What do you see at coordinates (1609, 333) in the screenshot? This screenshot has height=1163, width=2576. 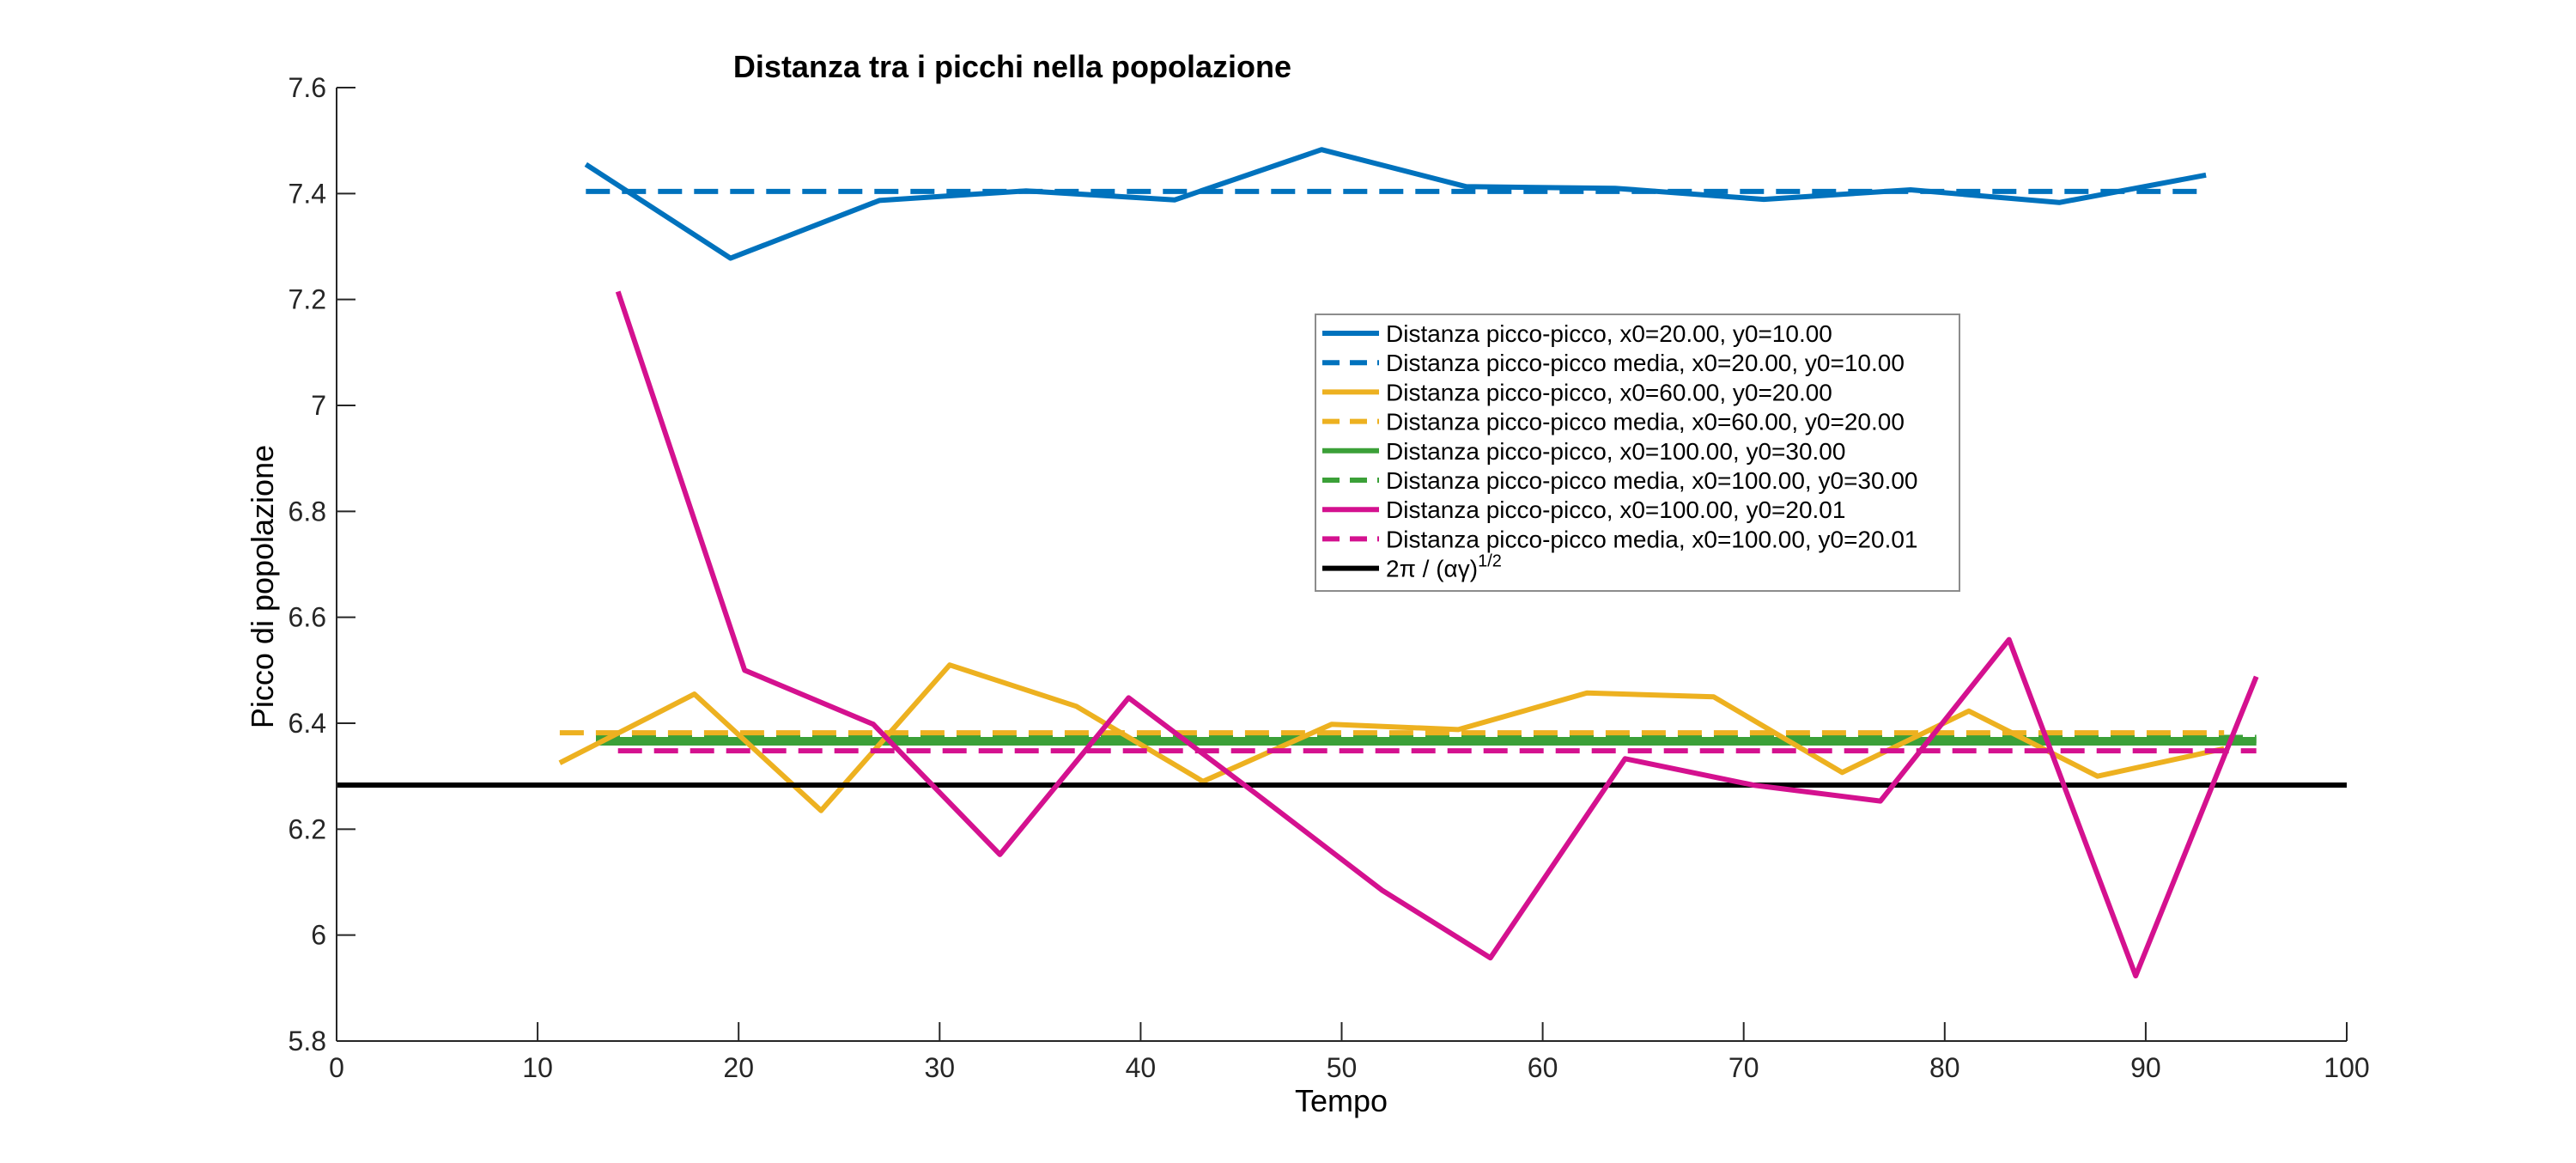 I see `legend-label: Distanza picco-picco, x0=20.00, y0=10.00` at bounding box center [1609, 333].